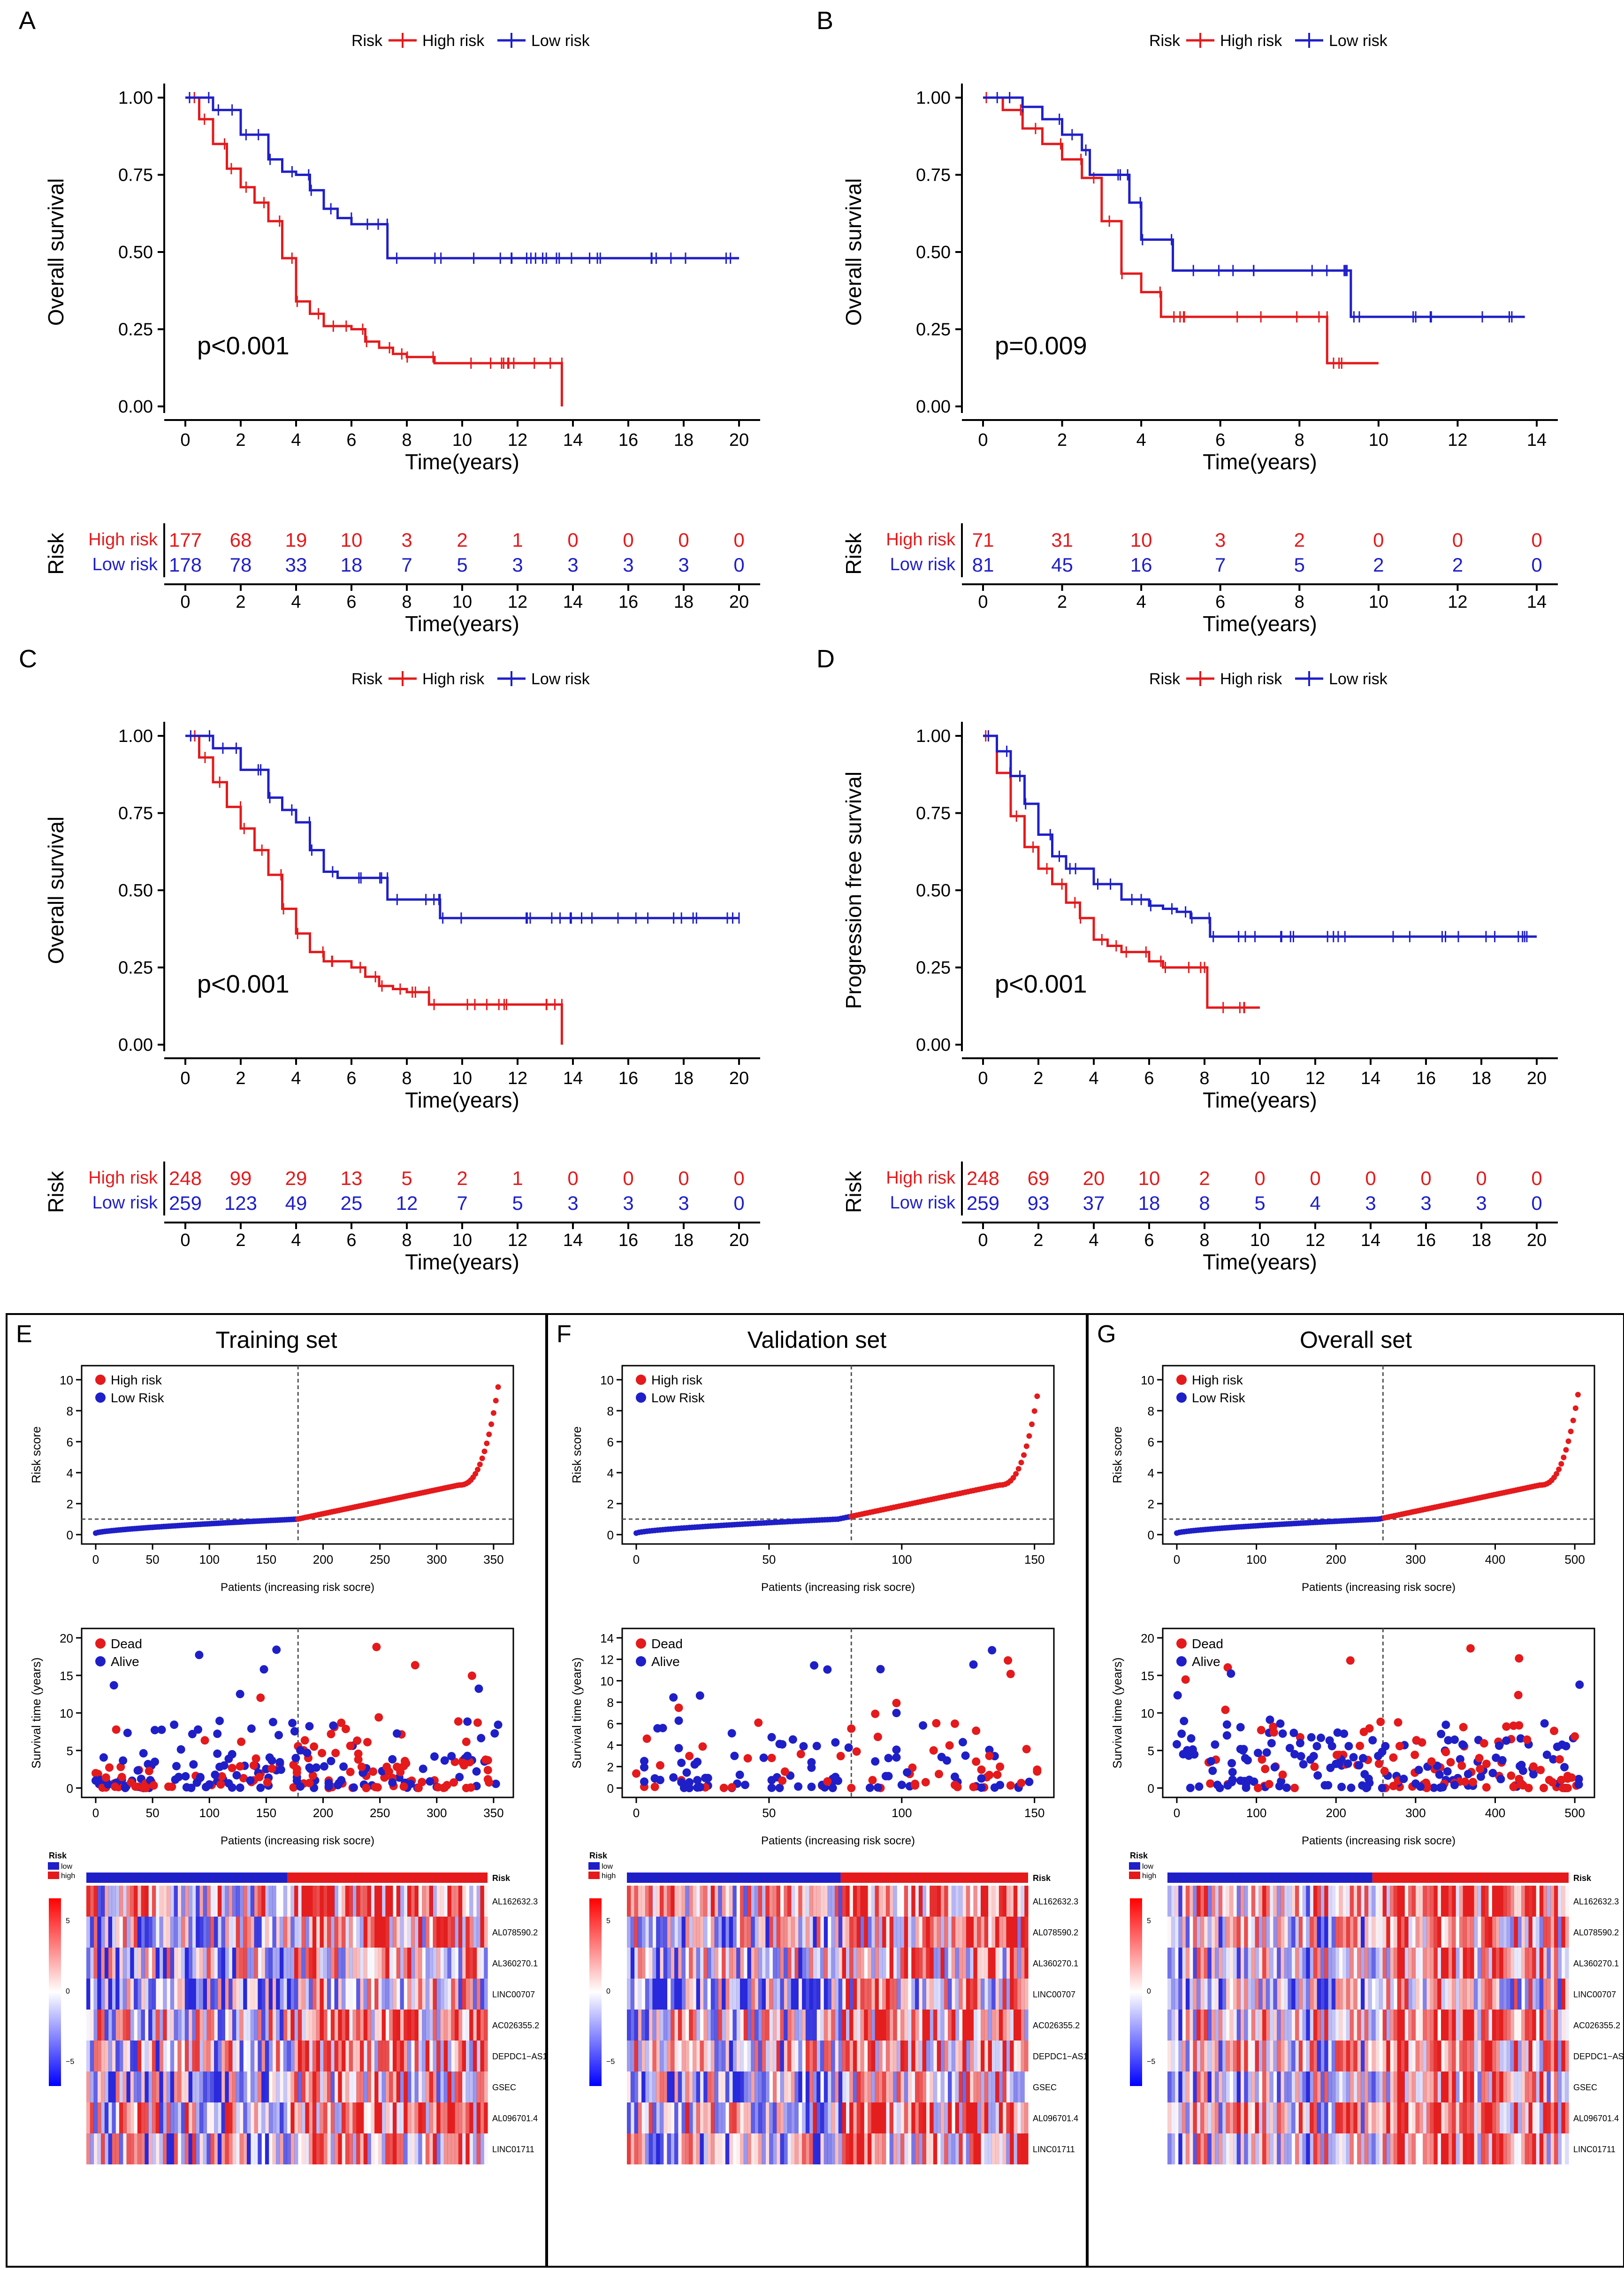  I want to click on x-tick-label: 8, so click(1299, 602).